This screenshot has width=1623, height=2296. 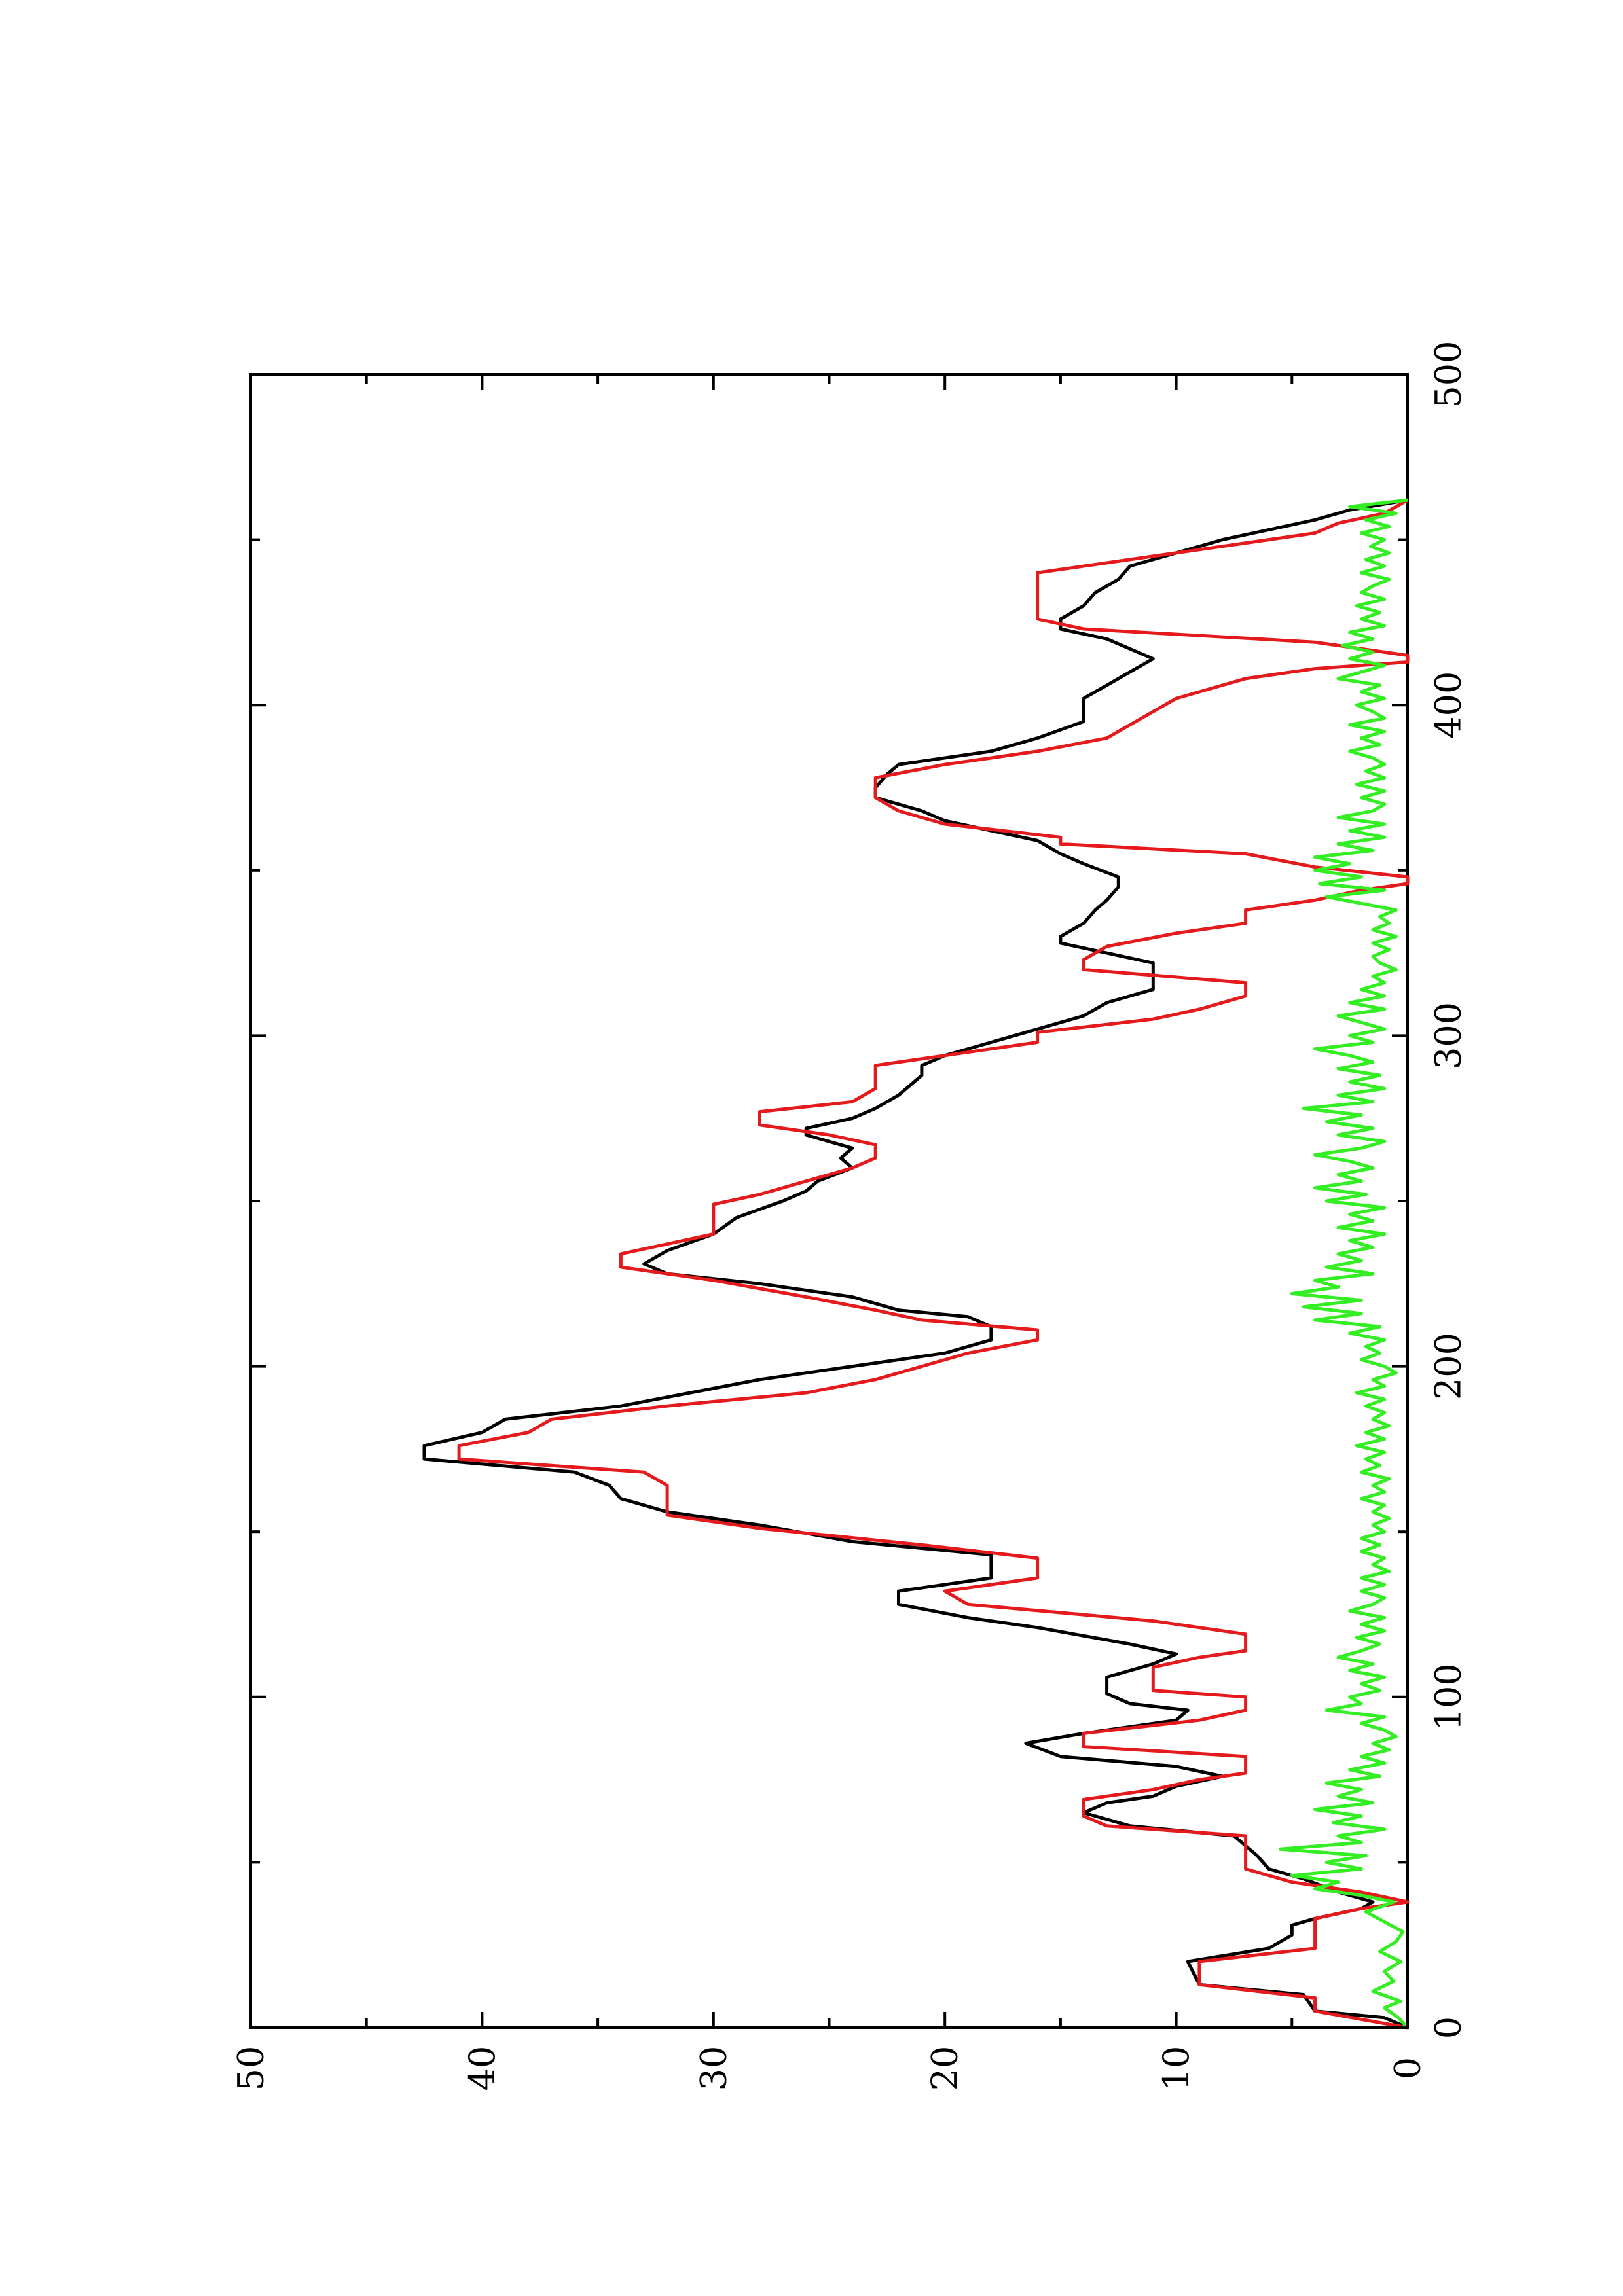 What do you see at coordinates (1408, 2068) in the screenshot?
I see `y-tick-label: 0` at bounding box center [1408, 2068].